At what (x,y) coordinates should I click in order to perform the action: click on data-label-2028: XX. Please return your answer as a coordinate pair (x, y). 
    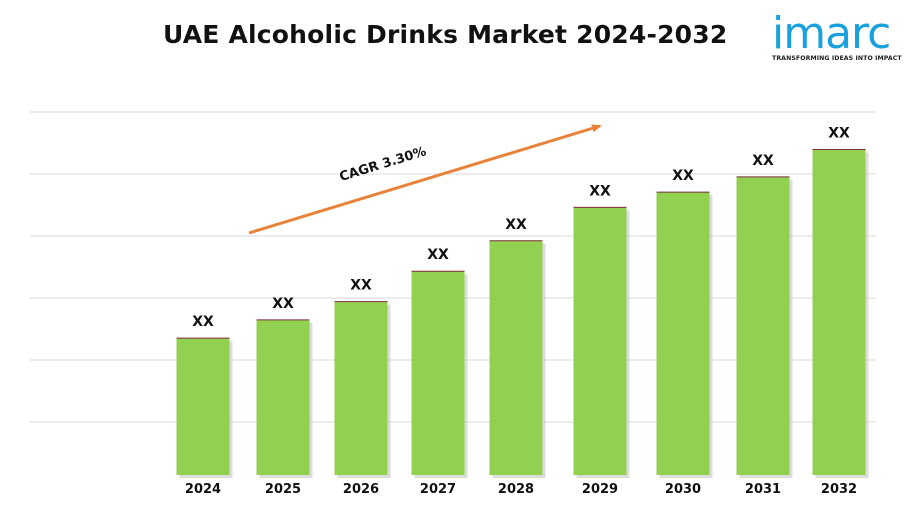
    Looking at the image, I should click on (516, 225).